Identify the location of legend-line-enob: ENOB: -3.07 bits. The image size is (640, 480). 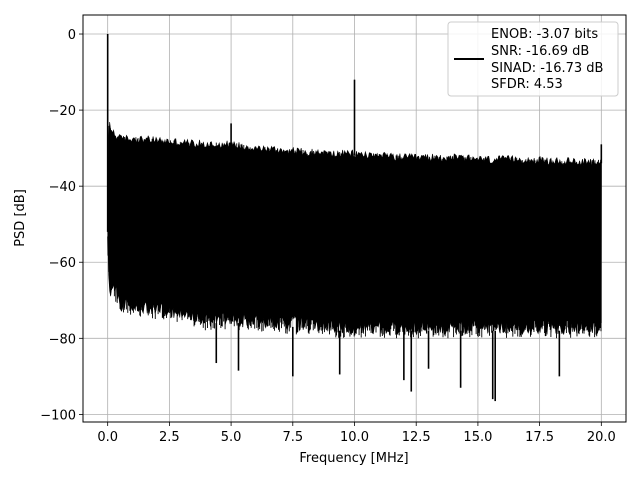
(544, 34).